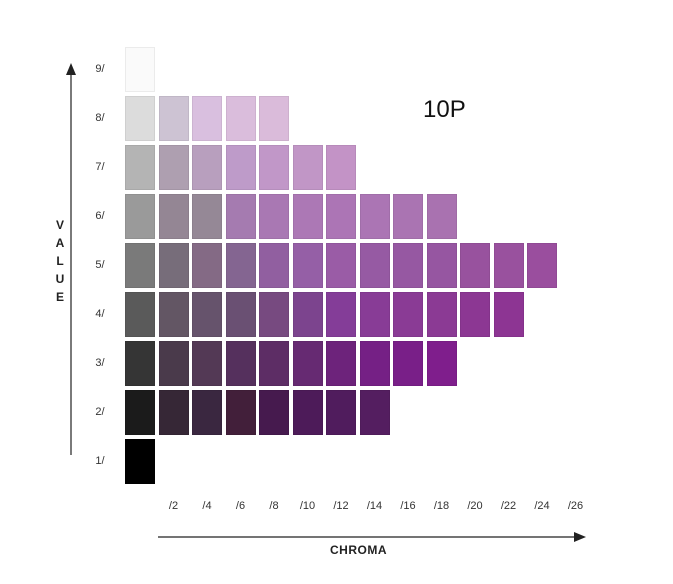  Describe the element at coordinates (341, 314) in the screenshot. I see `swatch-4-c12` at that location.